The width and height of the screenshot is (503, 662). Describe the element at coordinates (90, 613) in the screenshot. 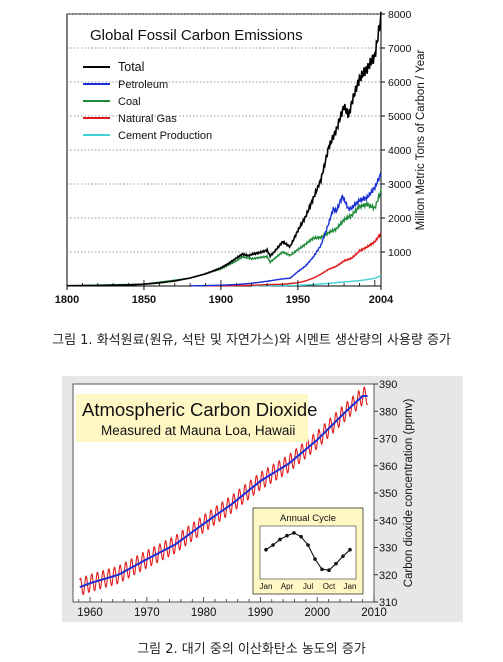

I see `x-tick-label: 1960` at that location.